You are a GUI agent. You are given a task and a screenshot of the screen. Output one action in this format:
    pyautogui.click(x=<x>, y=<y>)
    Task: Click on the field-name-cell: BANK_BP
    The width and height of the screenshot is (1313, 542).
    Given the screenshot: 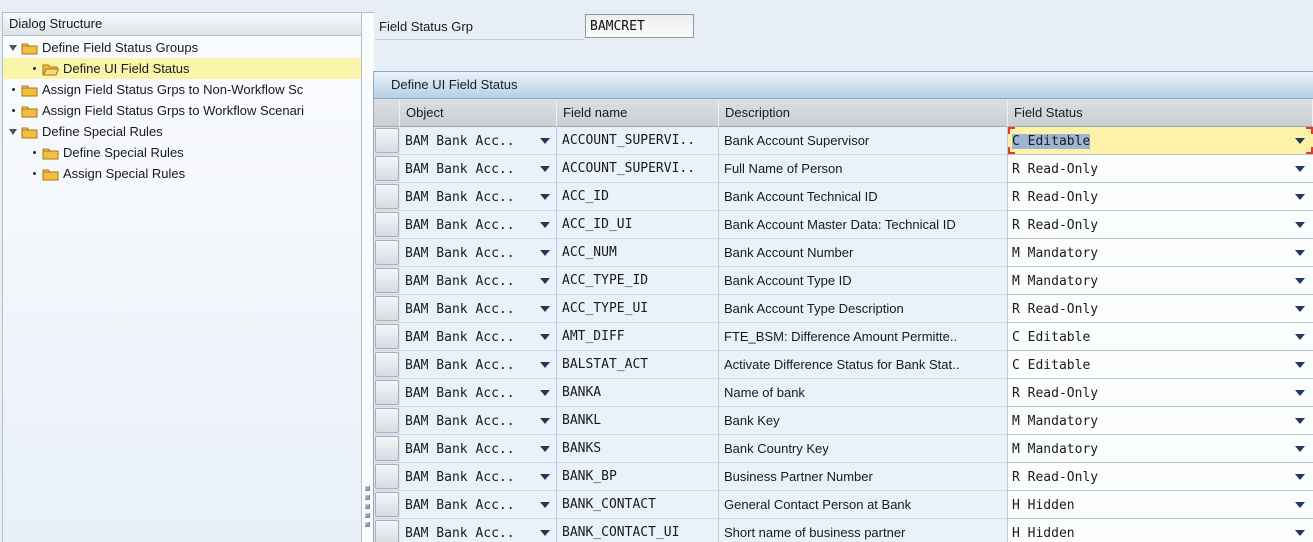 What is the action you would take?
    pyautogui.click(x=638, y=477)
    